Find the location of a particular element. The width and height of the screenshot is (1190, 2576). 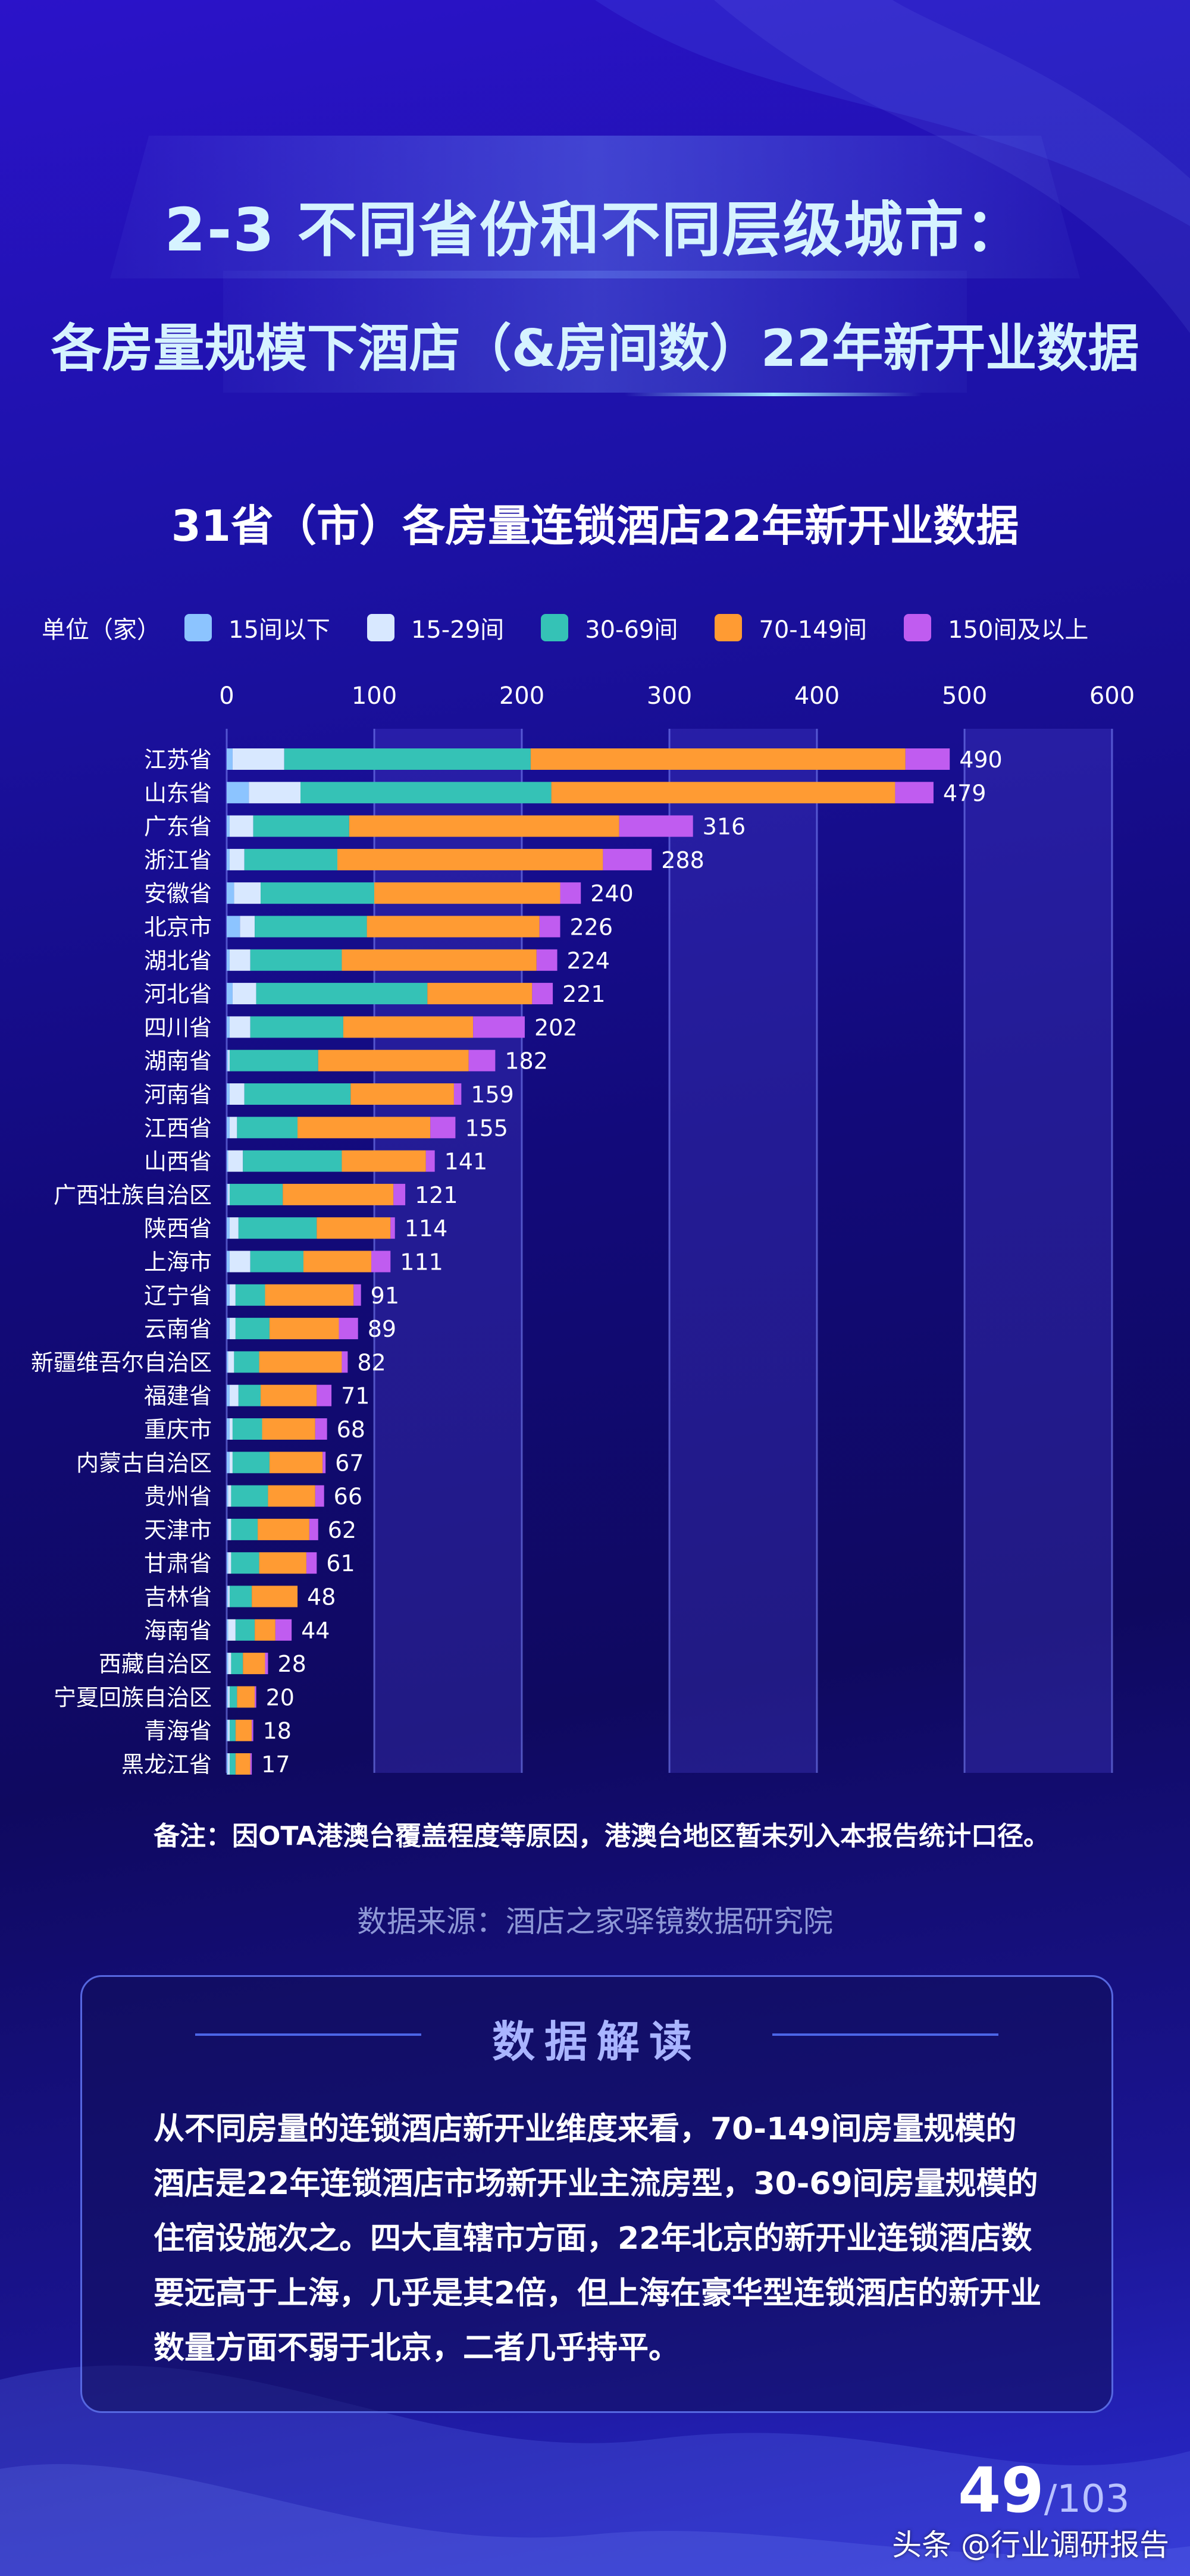

y-category-label: 江苏省 is located at coordinates (178, 760).